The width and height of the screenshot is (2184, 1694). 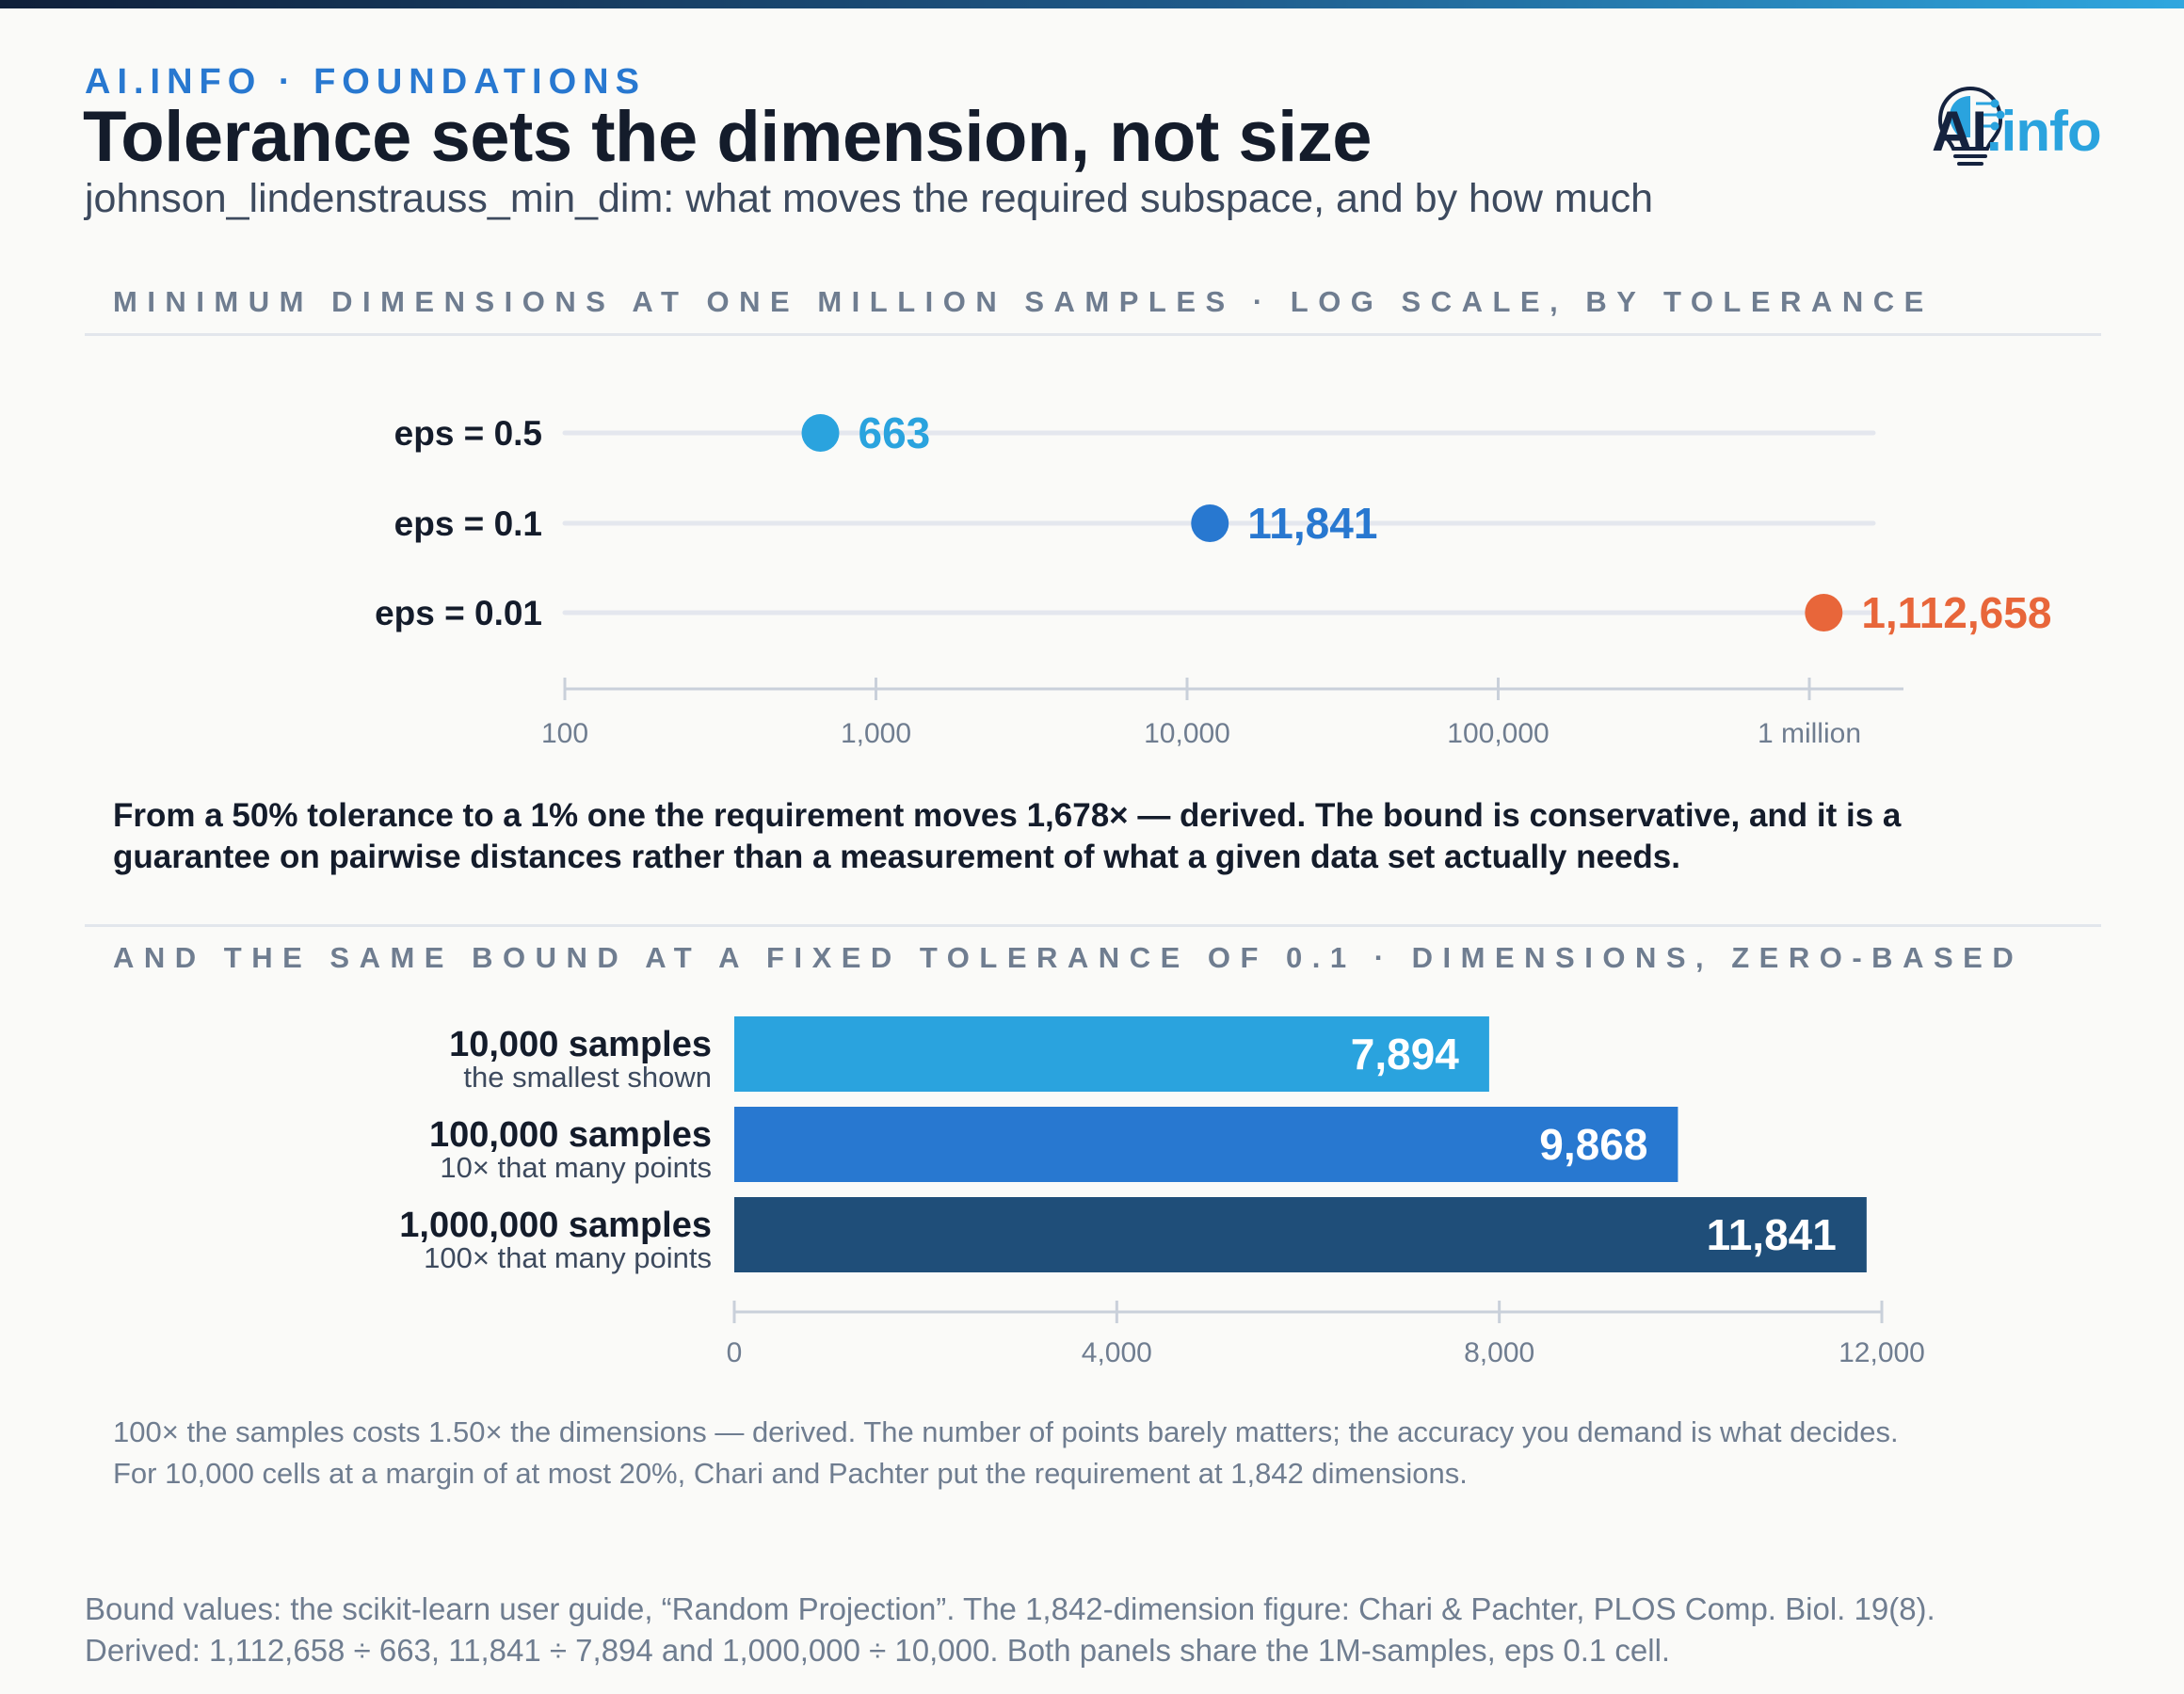 I want to click on x-tick-label: 10,000, so click(x=1187, y=733).